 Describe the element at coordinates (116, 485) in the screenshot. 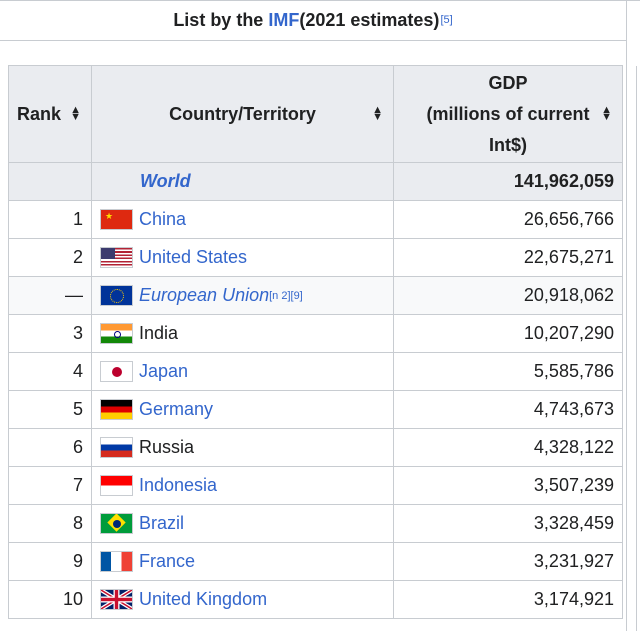

I see `flag-indonesia-icon` at that location.